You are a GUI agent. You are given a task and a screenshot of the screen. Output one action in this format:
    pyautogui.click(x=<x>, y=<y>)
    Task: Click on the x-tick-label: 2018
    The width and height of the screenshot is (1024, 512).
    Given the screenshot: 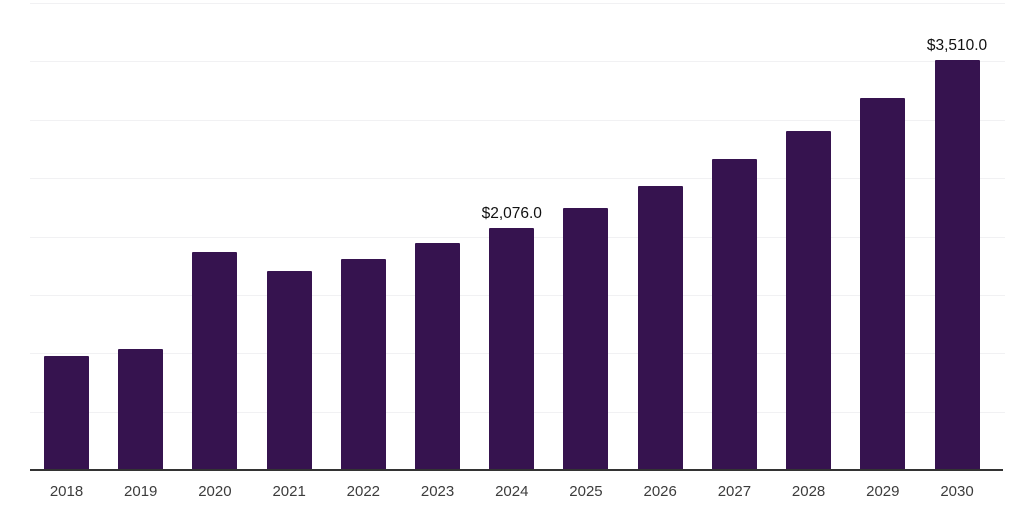 What is the action you would take?
    pyautogui.click(x=66, y=491)
    